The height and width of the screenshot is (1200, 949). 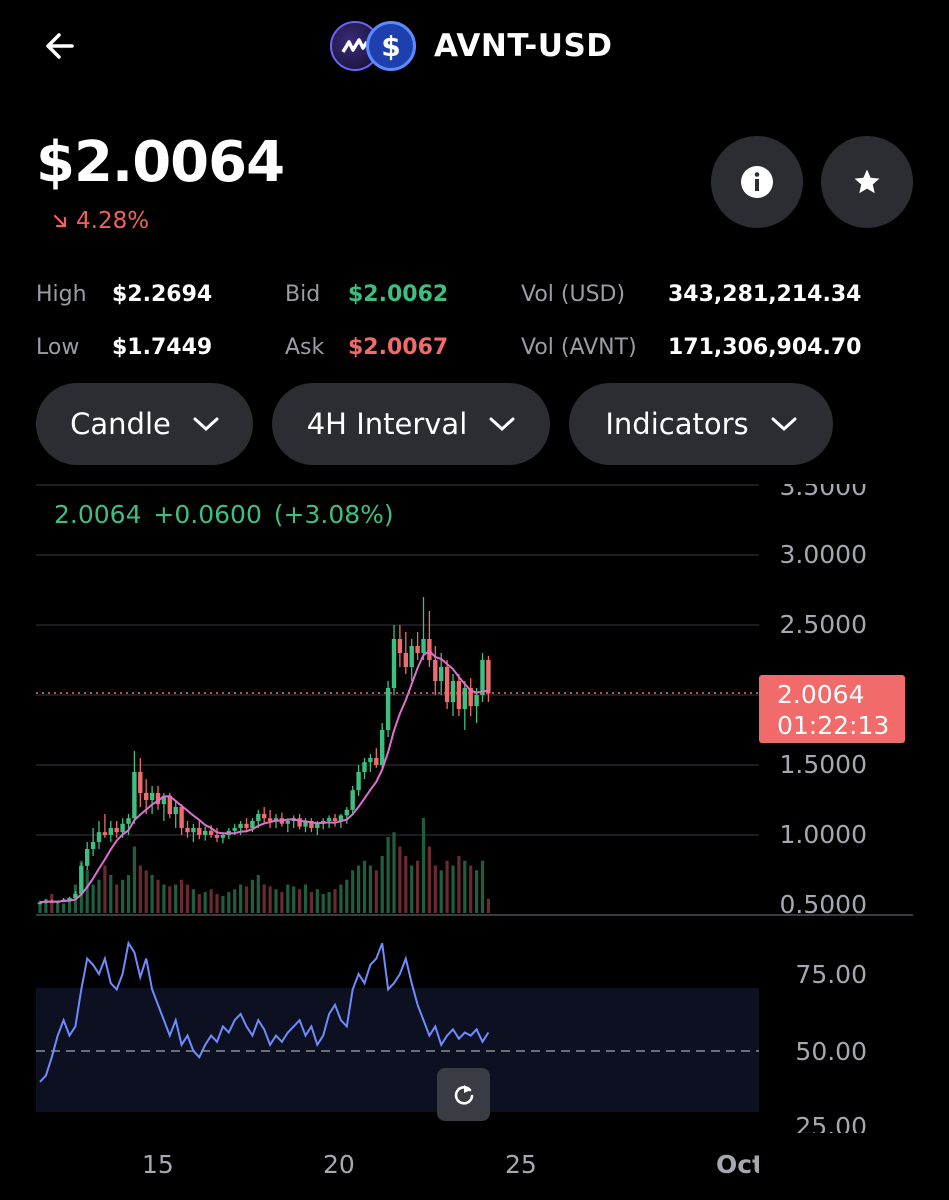 What do you see at coordinates (691, 294) in the screenshot?
I see `stat-vol-usd: Vol (USD) 343,281,214.34` at bounding box center [691, 294].